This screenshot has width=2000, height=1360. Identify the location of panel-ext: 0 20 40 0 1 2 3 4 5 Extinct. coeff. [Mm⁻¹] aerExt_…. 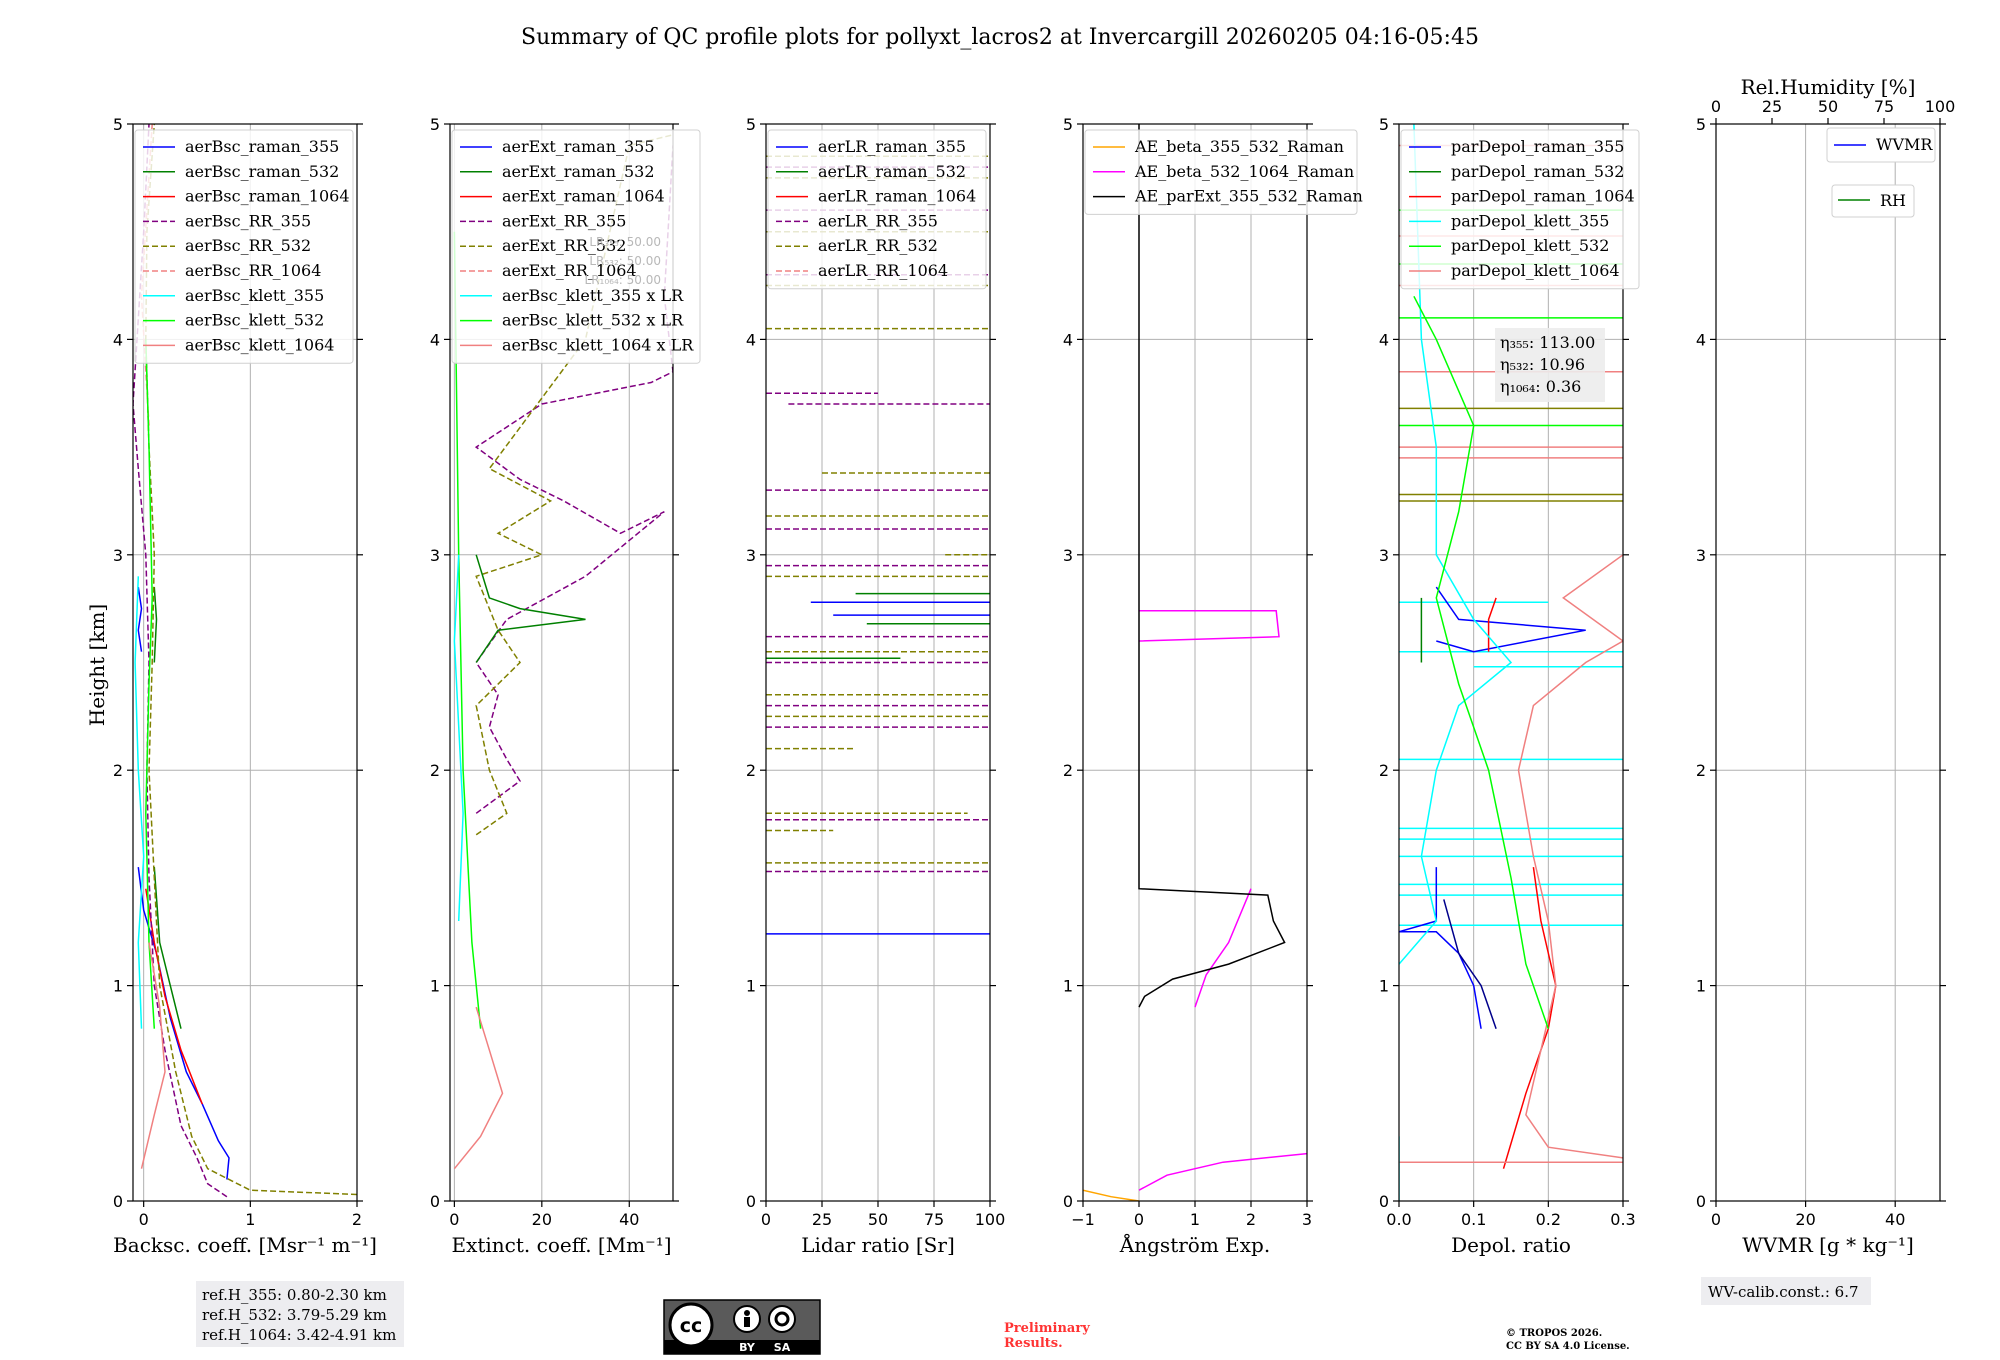
(565, 686).